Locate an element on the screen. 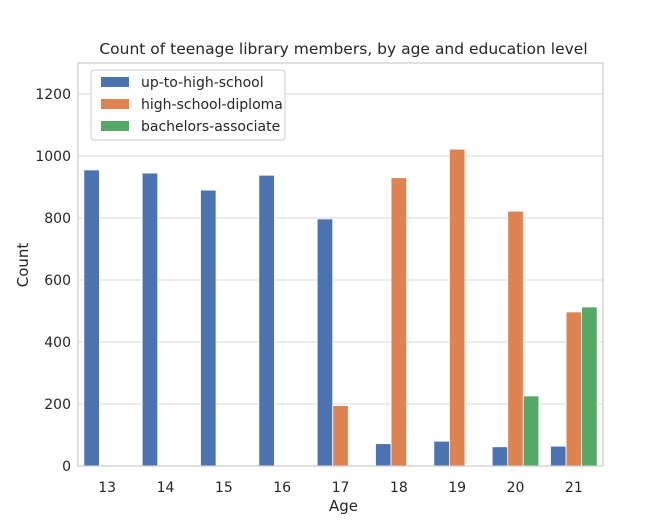  legend-label: high-school-diploma is located at coordinates (212, 105).